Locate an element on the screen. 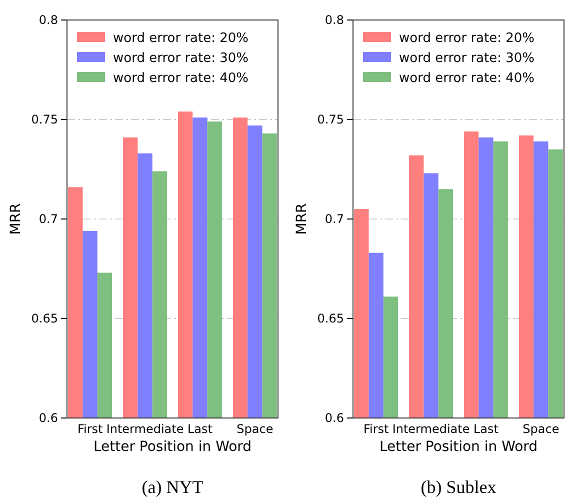 Image resolution: width=572 pixels, height=500 pixels. text: (b) Sublex is located at coordinates (458, 487).